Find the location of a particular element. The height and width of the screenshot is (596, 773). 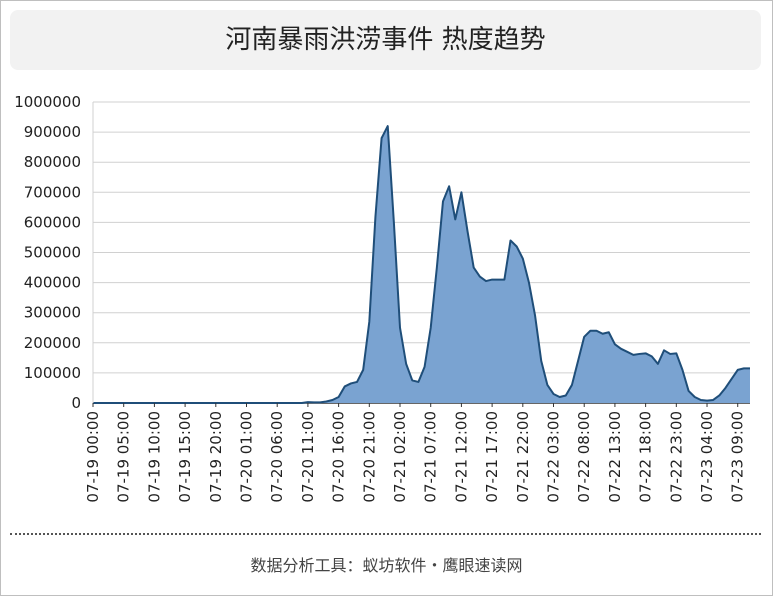

y-tick-label: 900000 is located at coordinates (52, 132).